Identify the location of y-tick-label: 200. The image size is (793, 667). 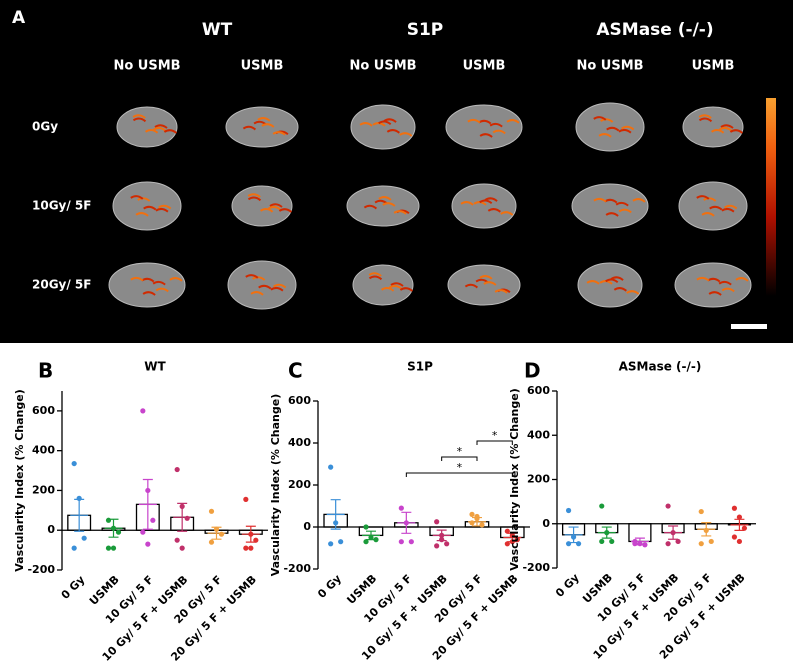
(538, 479).